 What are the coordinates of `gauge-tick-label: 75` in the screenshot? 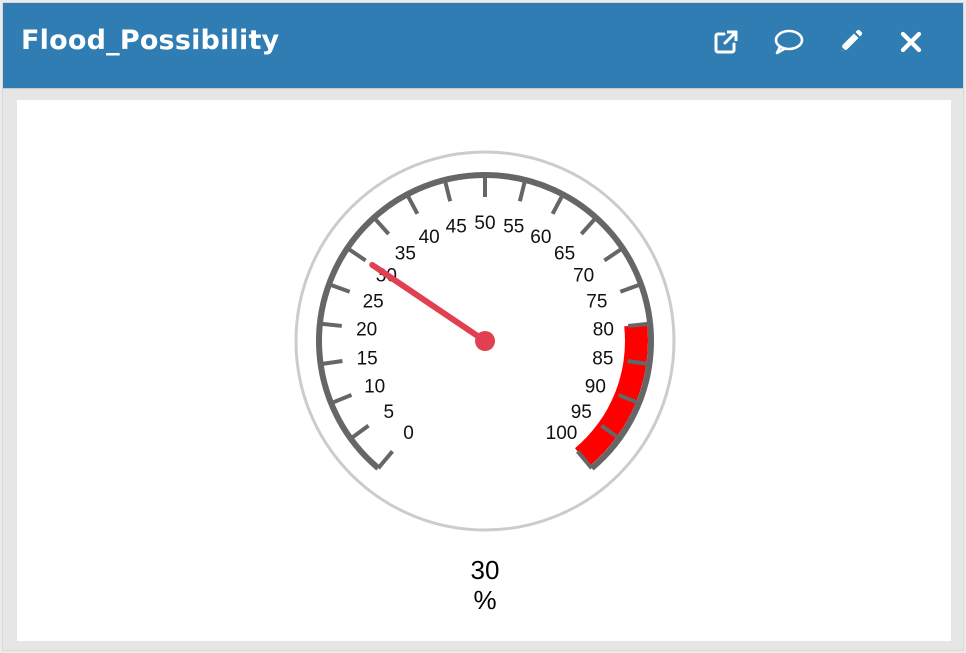 It's located at (596, 301).